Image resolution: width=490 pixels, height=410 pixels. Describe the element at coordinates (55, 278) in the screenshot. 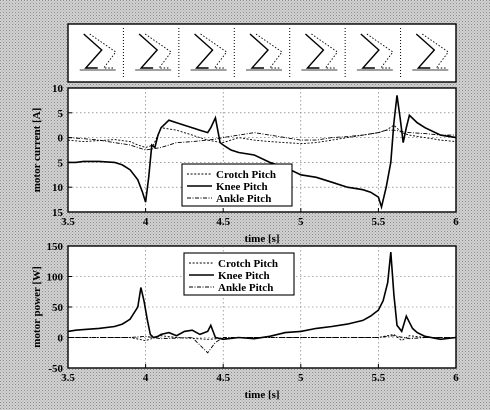

I see `y-tick-label: 100` at that location.